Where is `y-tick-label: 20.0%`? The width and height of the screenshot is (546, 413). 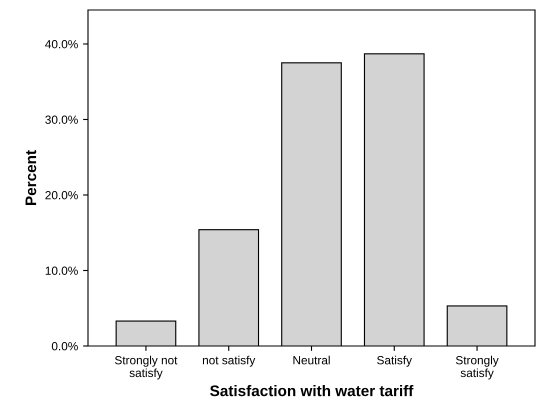 y-tick-label: 20.0% is located at coordinates (61, 195).